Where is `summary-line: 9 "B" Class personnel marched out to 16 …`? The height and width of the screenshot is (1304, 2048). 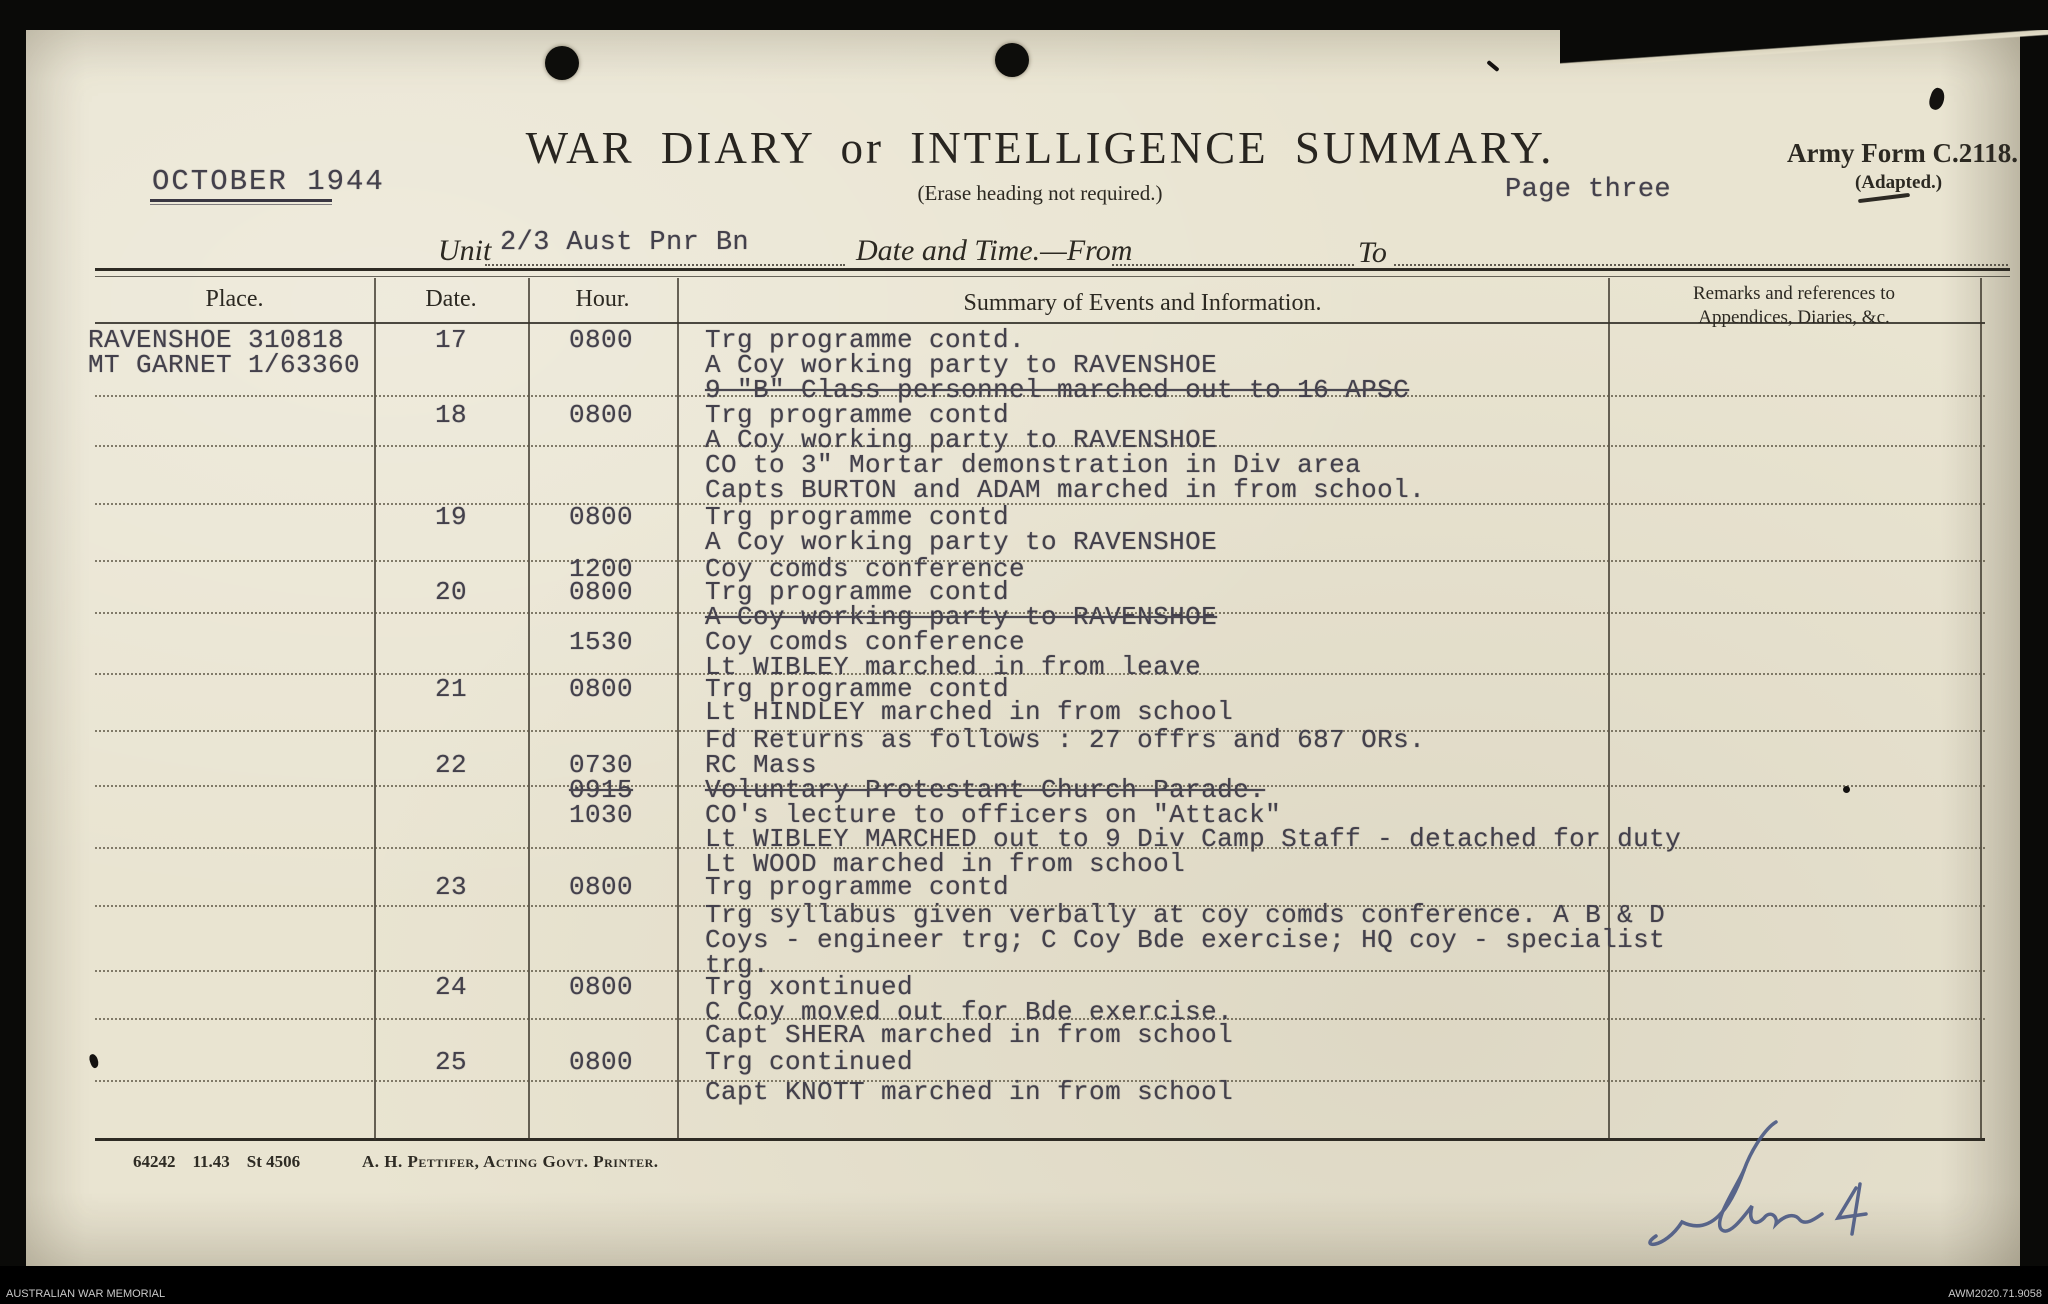
summary-line: 9 "B" Class personnel marched out to 16 … is located at coordinates (1057, 390).